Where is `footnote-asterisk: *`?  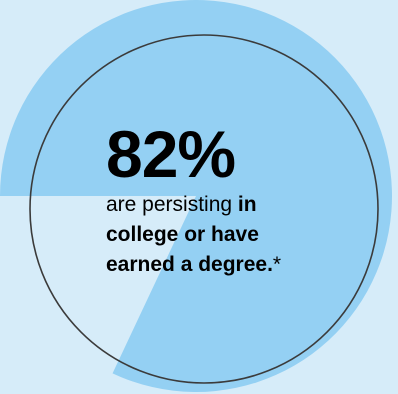 footnote-asterisk: * is located at coordinates (277, 264).